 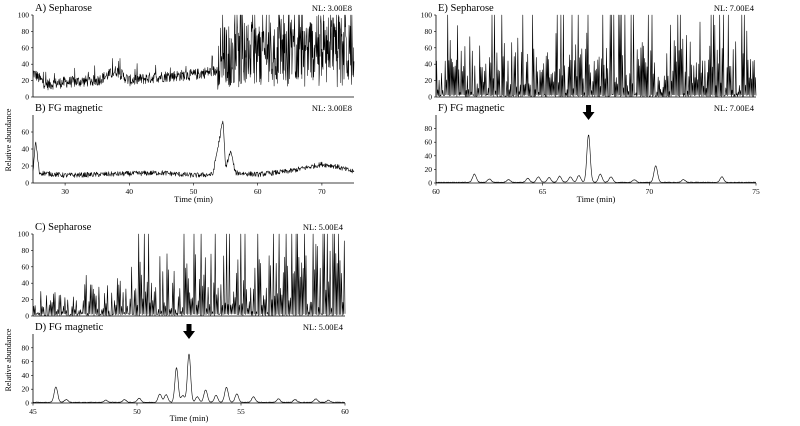 What do you see at coordinates (734, 8) in the screenshot?
I see `panel-nl-E: NL: 7.00E4` at bounding box center [734, 8].